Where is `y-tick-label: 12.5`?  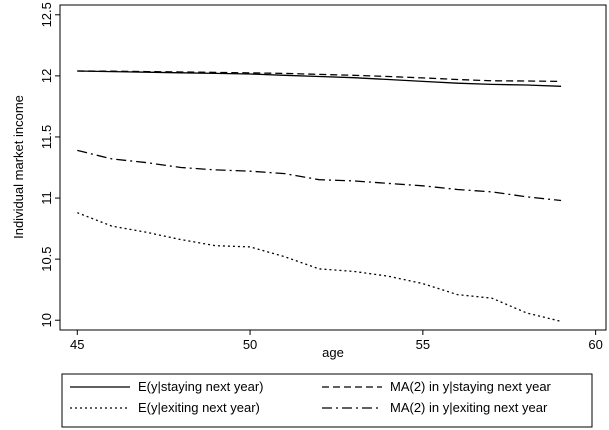 y-tick-label: 12.5 is located at coordinates (46, 14).